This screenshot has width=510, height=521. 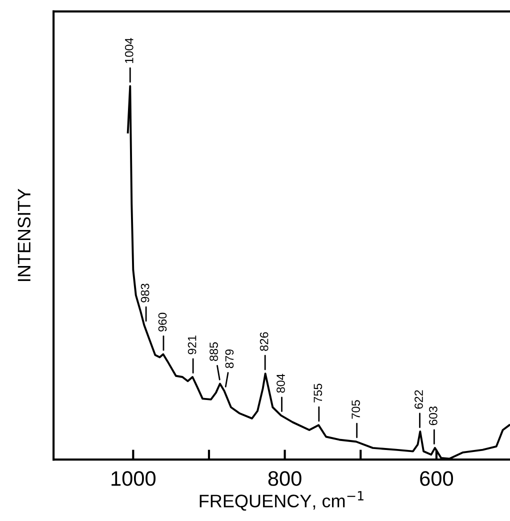 What do you see at coordinates (145, 293) in the screenshot?
I see `annotation: 983` at bounding box center [145, 293].